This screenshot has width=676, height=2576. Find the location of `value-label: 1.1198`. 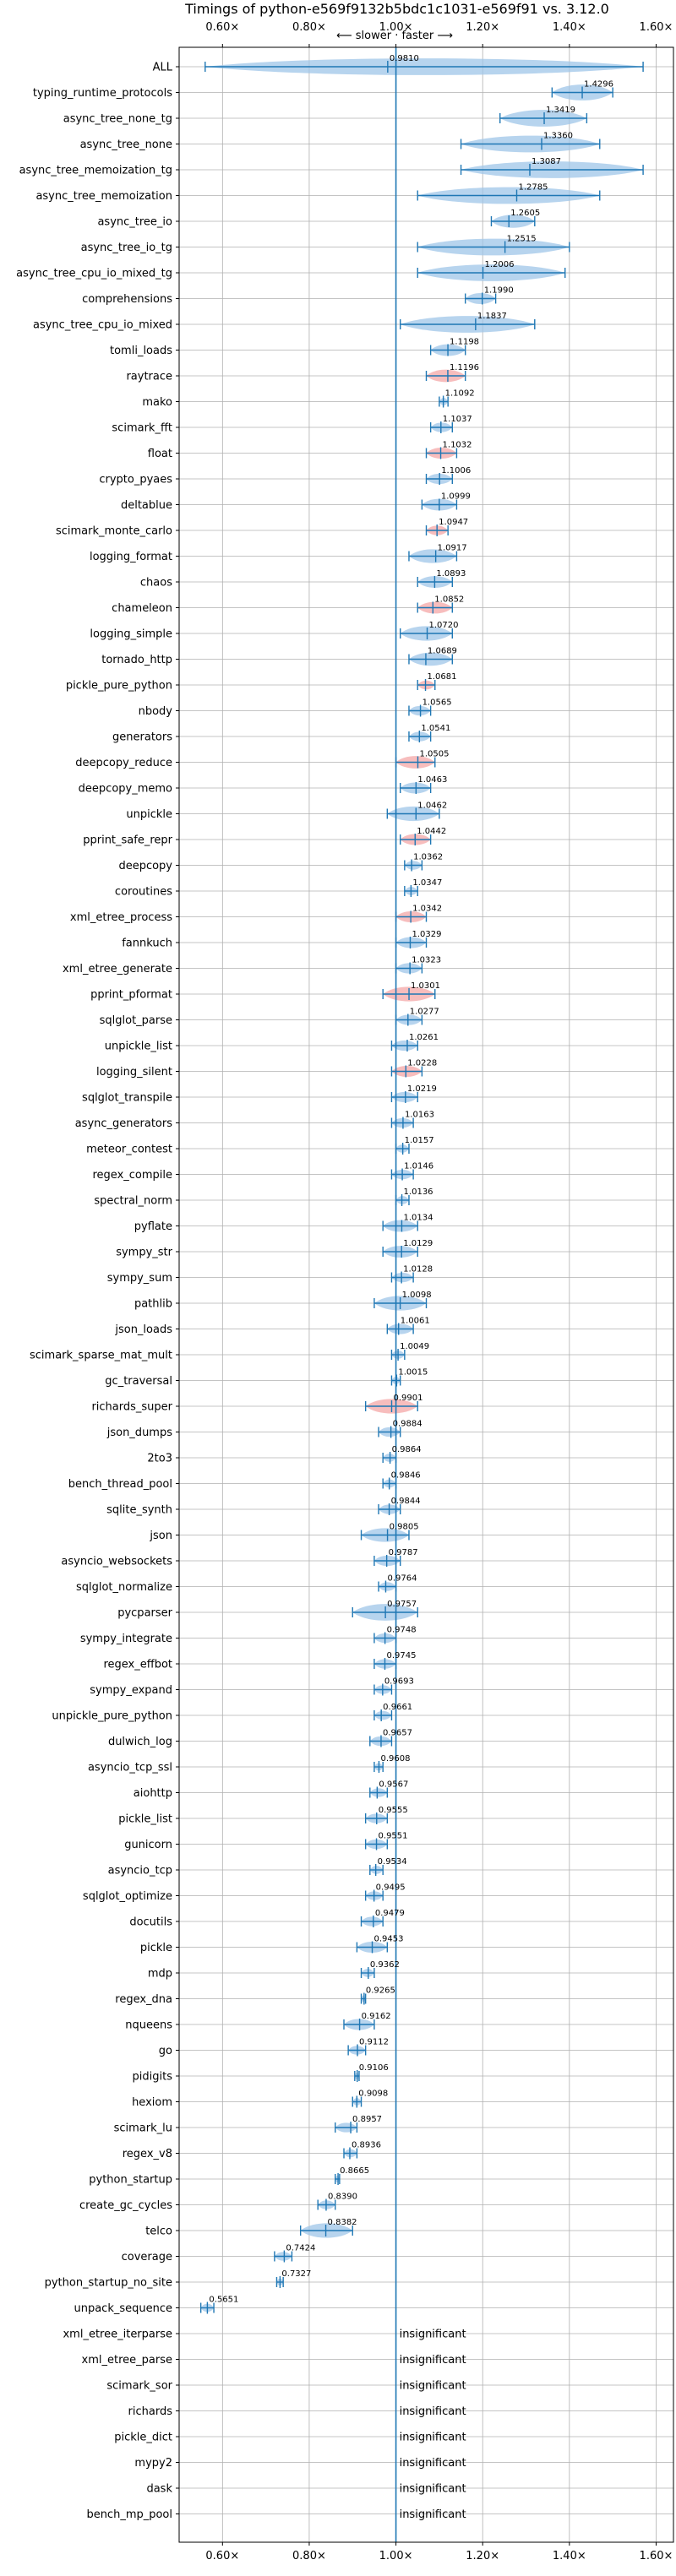

value-label: 1.1198 is located at coordinates (465, 342).